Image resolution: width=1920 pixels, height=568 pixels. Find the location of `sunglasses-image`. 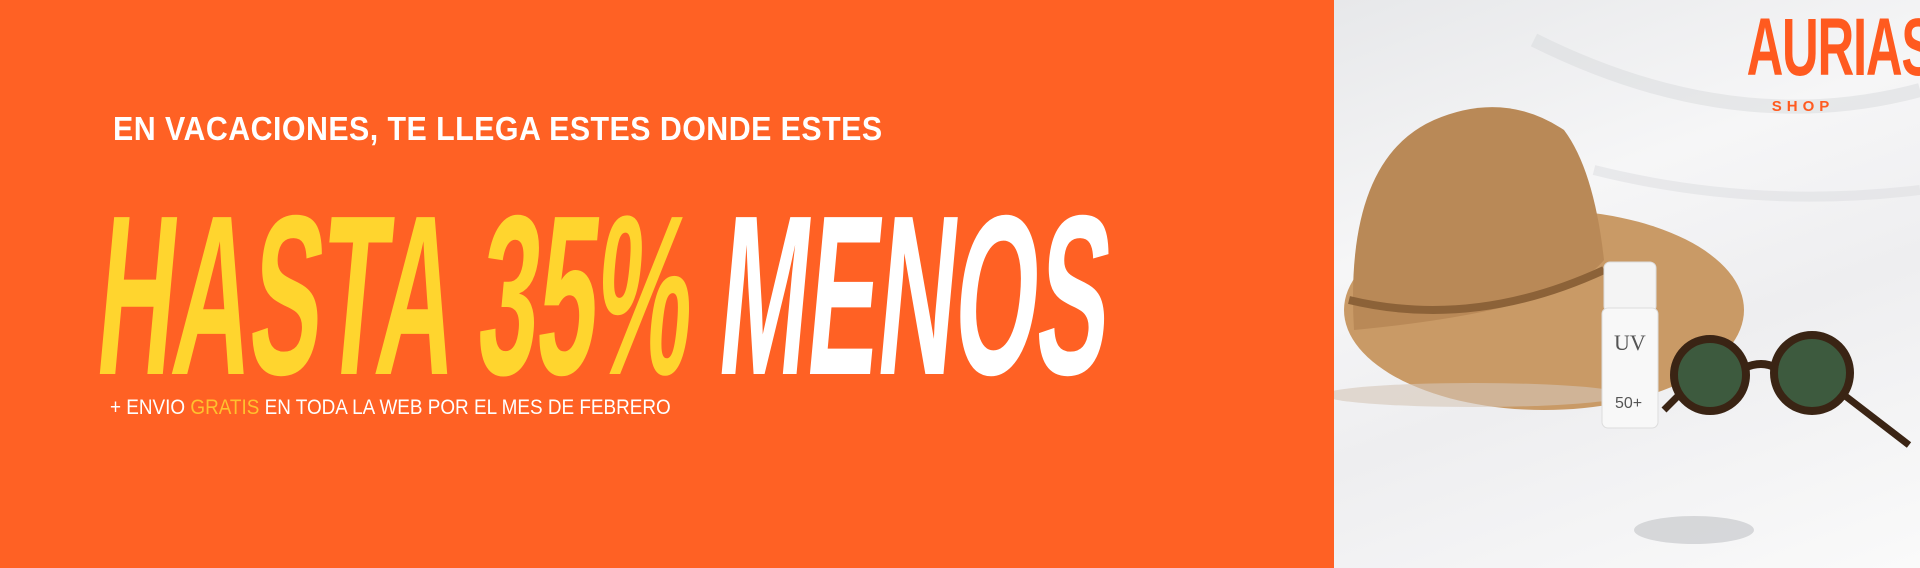

sunglasses-image is located at coordinates (1786, 389).